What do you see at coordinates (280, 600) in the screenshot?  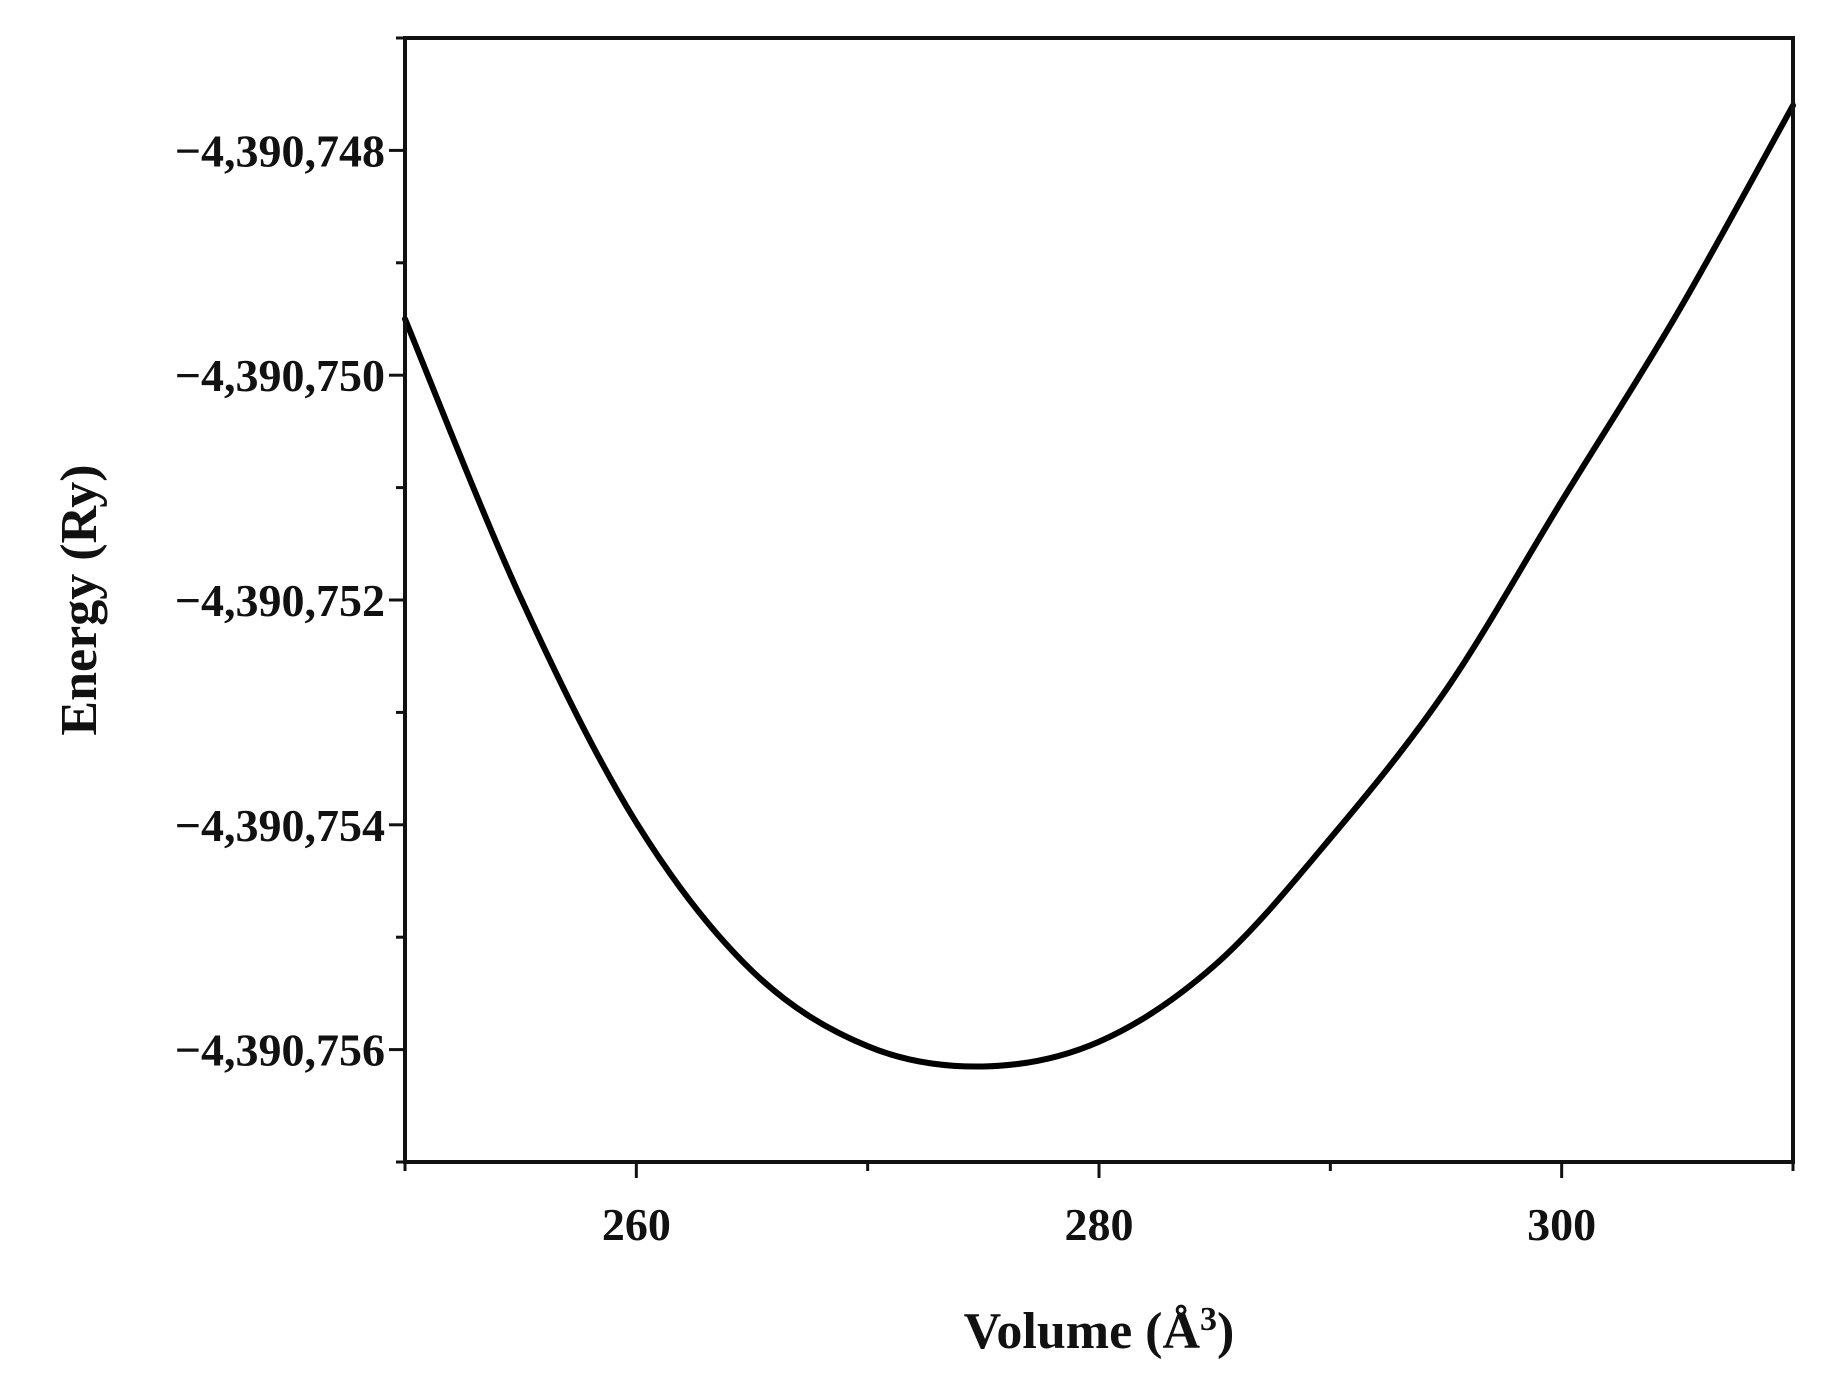 I see `y-tick-label: −4,390,752` at bounding box center [280, 600].